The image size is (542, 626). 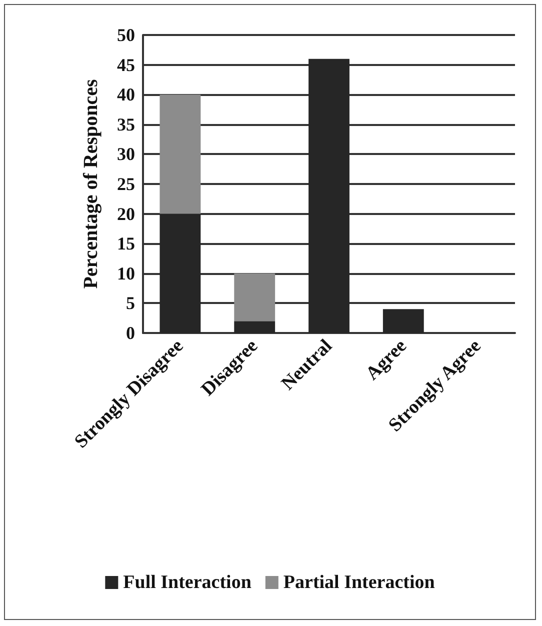 I want to click on y-tick-label: 5, so click(x=130, y=303).